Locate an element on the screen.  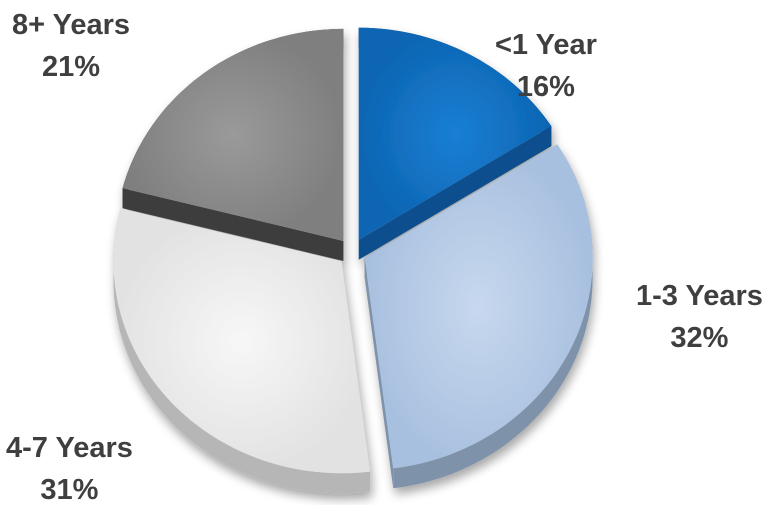
slice-category-label: 4-7 Years is located at coordinates (69, 448).